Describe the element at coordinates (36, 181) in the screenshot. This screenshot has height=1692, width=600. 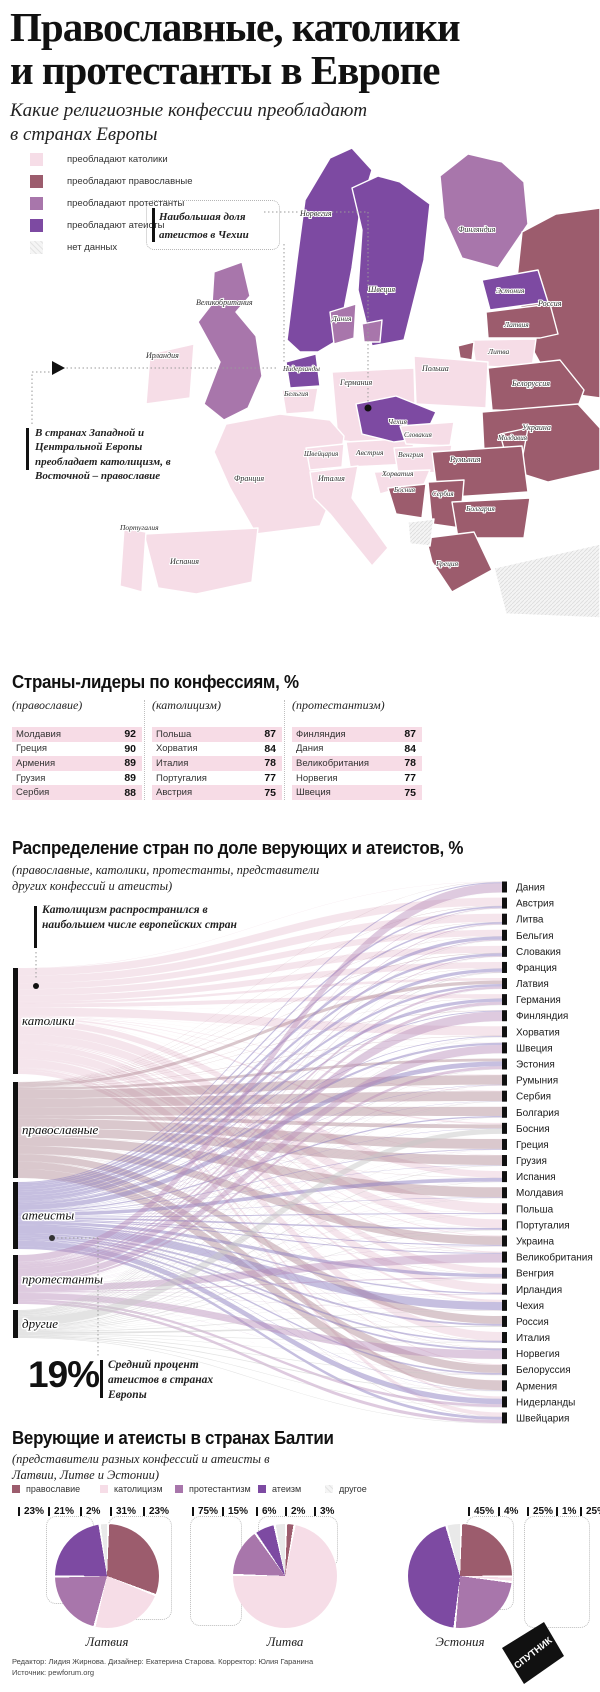
I see `orthodox-swatch-icon` at that location.